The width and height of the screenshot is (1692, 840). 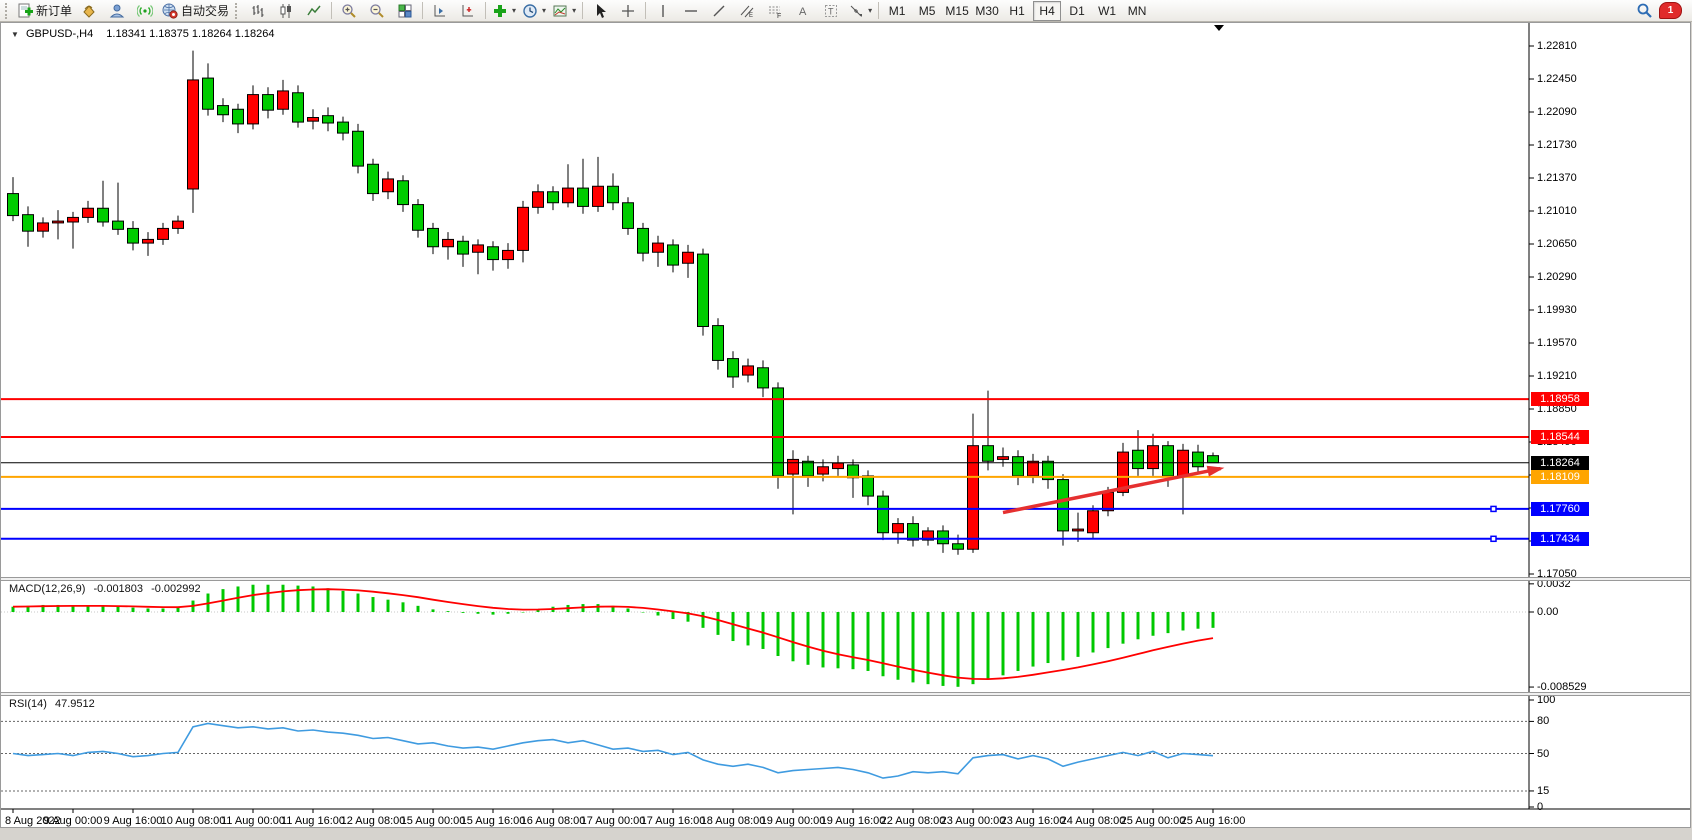 I want to click on timeframe-button-M15: M15, so click(x=957, y=10).